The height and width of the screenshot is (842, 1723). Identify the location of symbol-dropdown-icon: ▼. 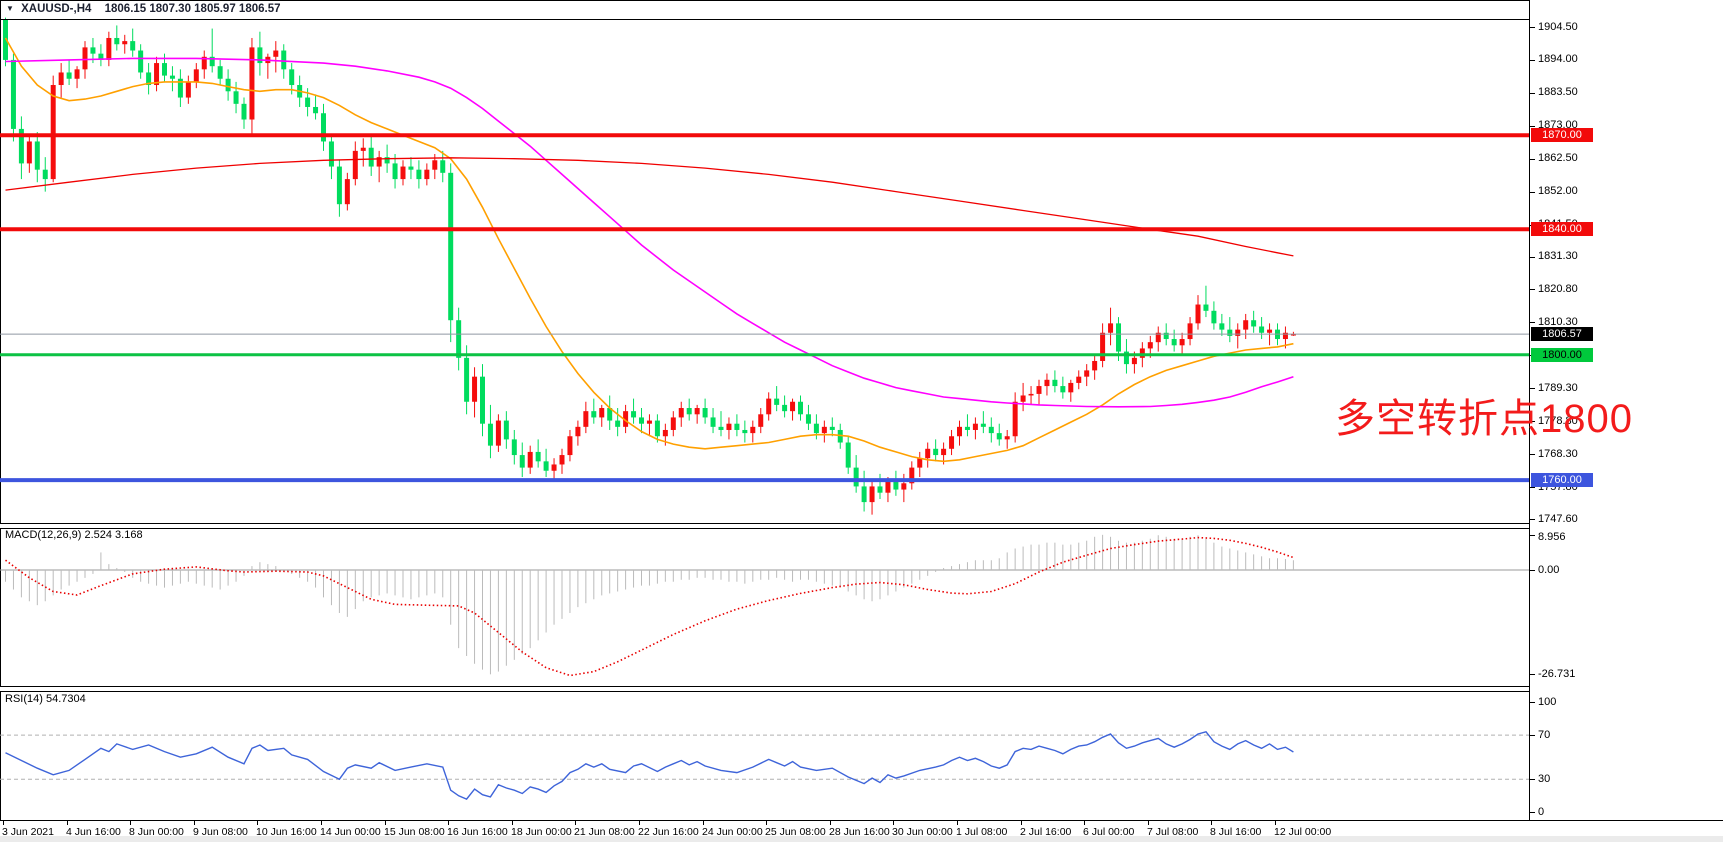
(10, 8).